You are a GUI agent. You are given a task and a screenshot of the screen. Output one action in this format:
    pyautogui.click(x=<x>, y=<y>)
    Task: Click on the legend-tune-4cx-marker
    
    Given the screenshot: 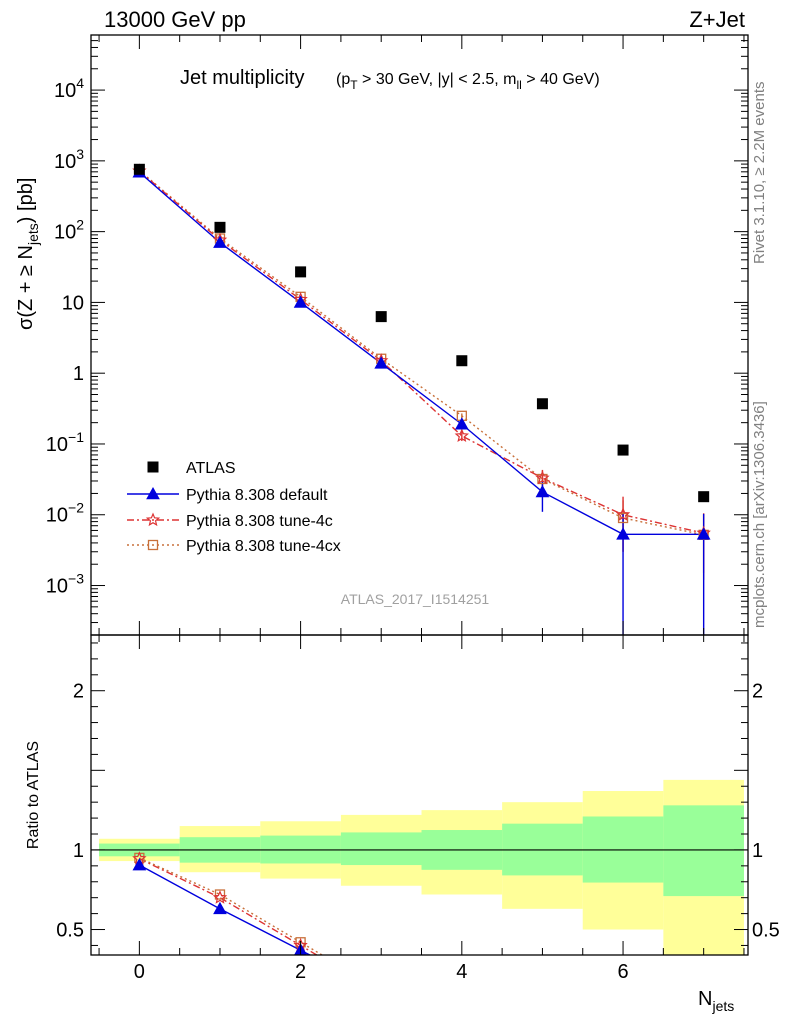 What is the action you would take?
    pyautogui.click(x=153, y=545)
    